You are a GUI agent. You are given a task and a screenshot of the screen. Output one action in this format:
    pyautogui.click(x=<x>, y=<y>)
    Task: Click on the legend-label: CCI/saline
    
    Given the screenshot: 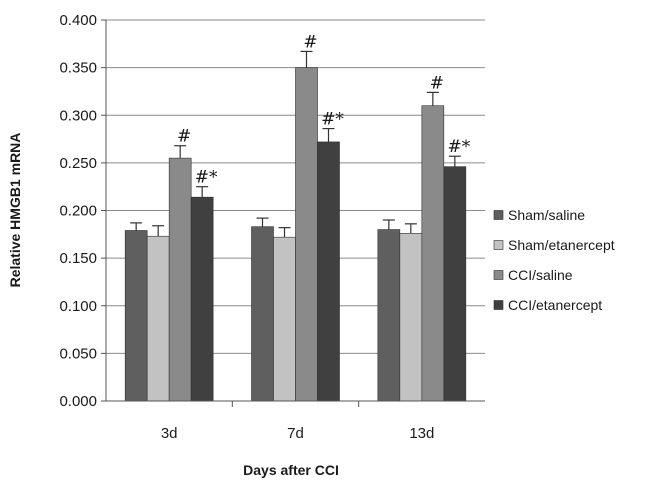 What is the action you would take?
    pyautogui.click(x=540, y=275)
    